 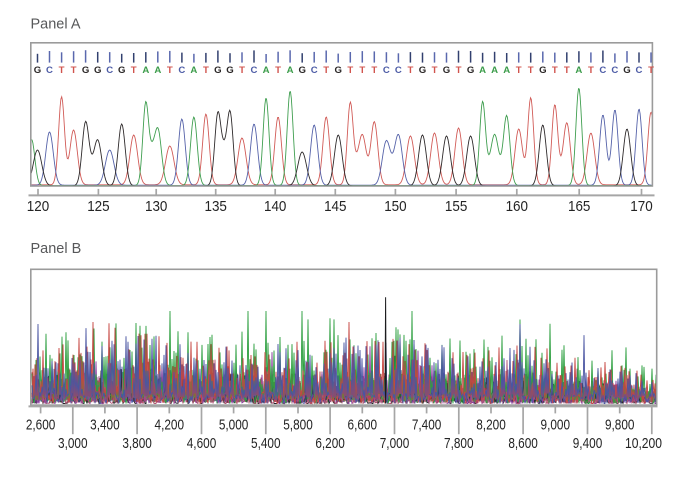 I want to click on svg-text: 9,400, so click(x=588, y=443).